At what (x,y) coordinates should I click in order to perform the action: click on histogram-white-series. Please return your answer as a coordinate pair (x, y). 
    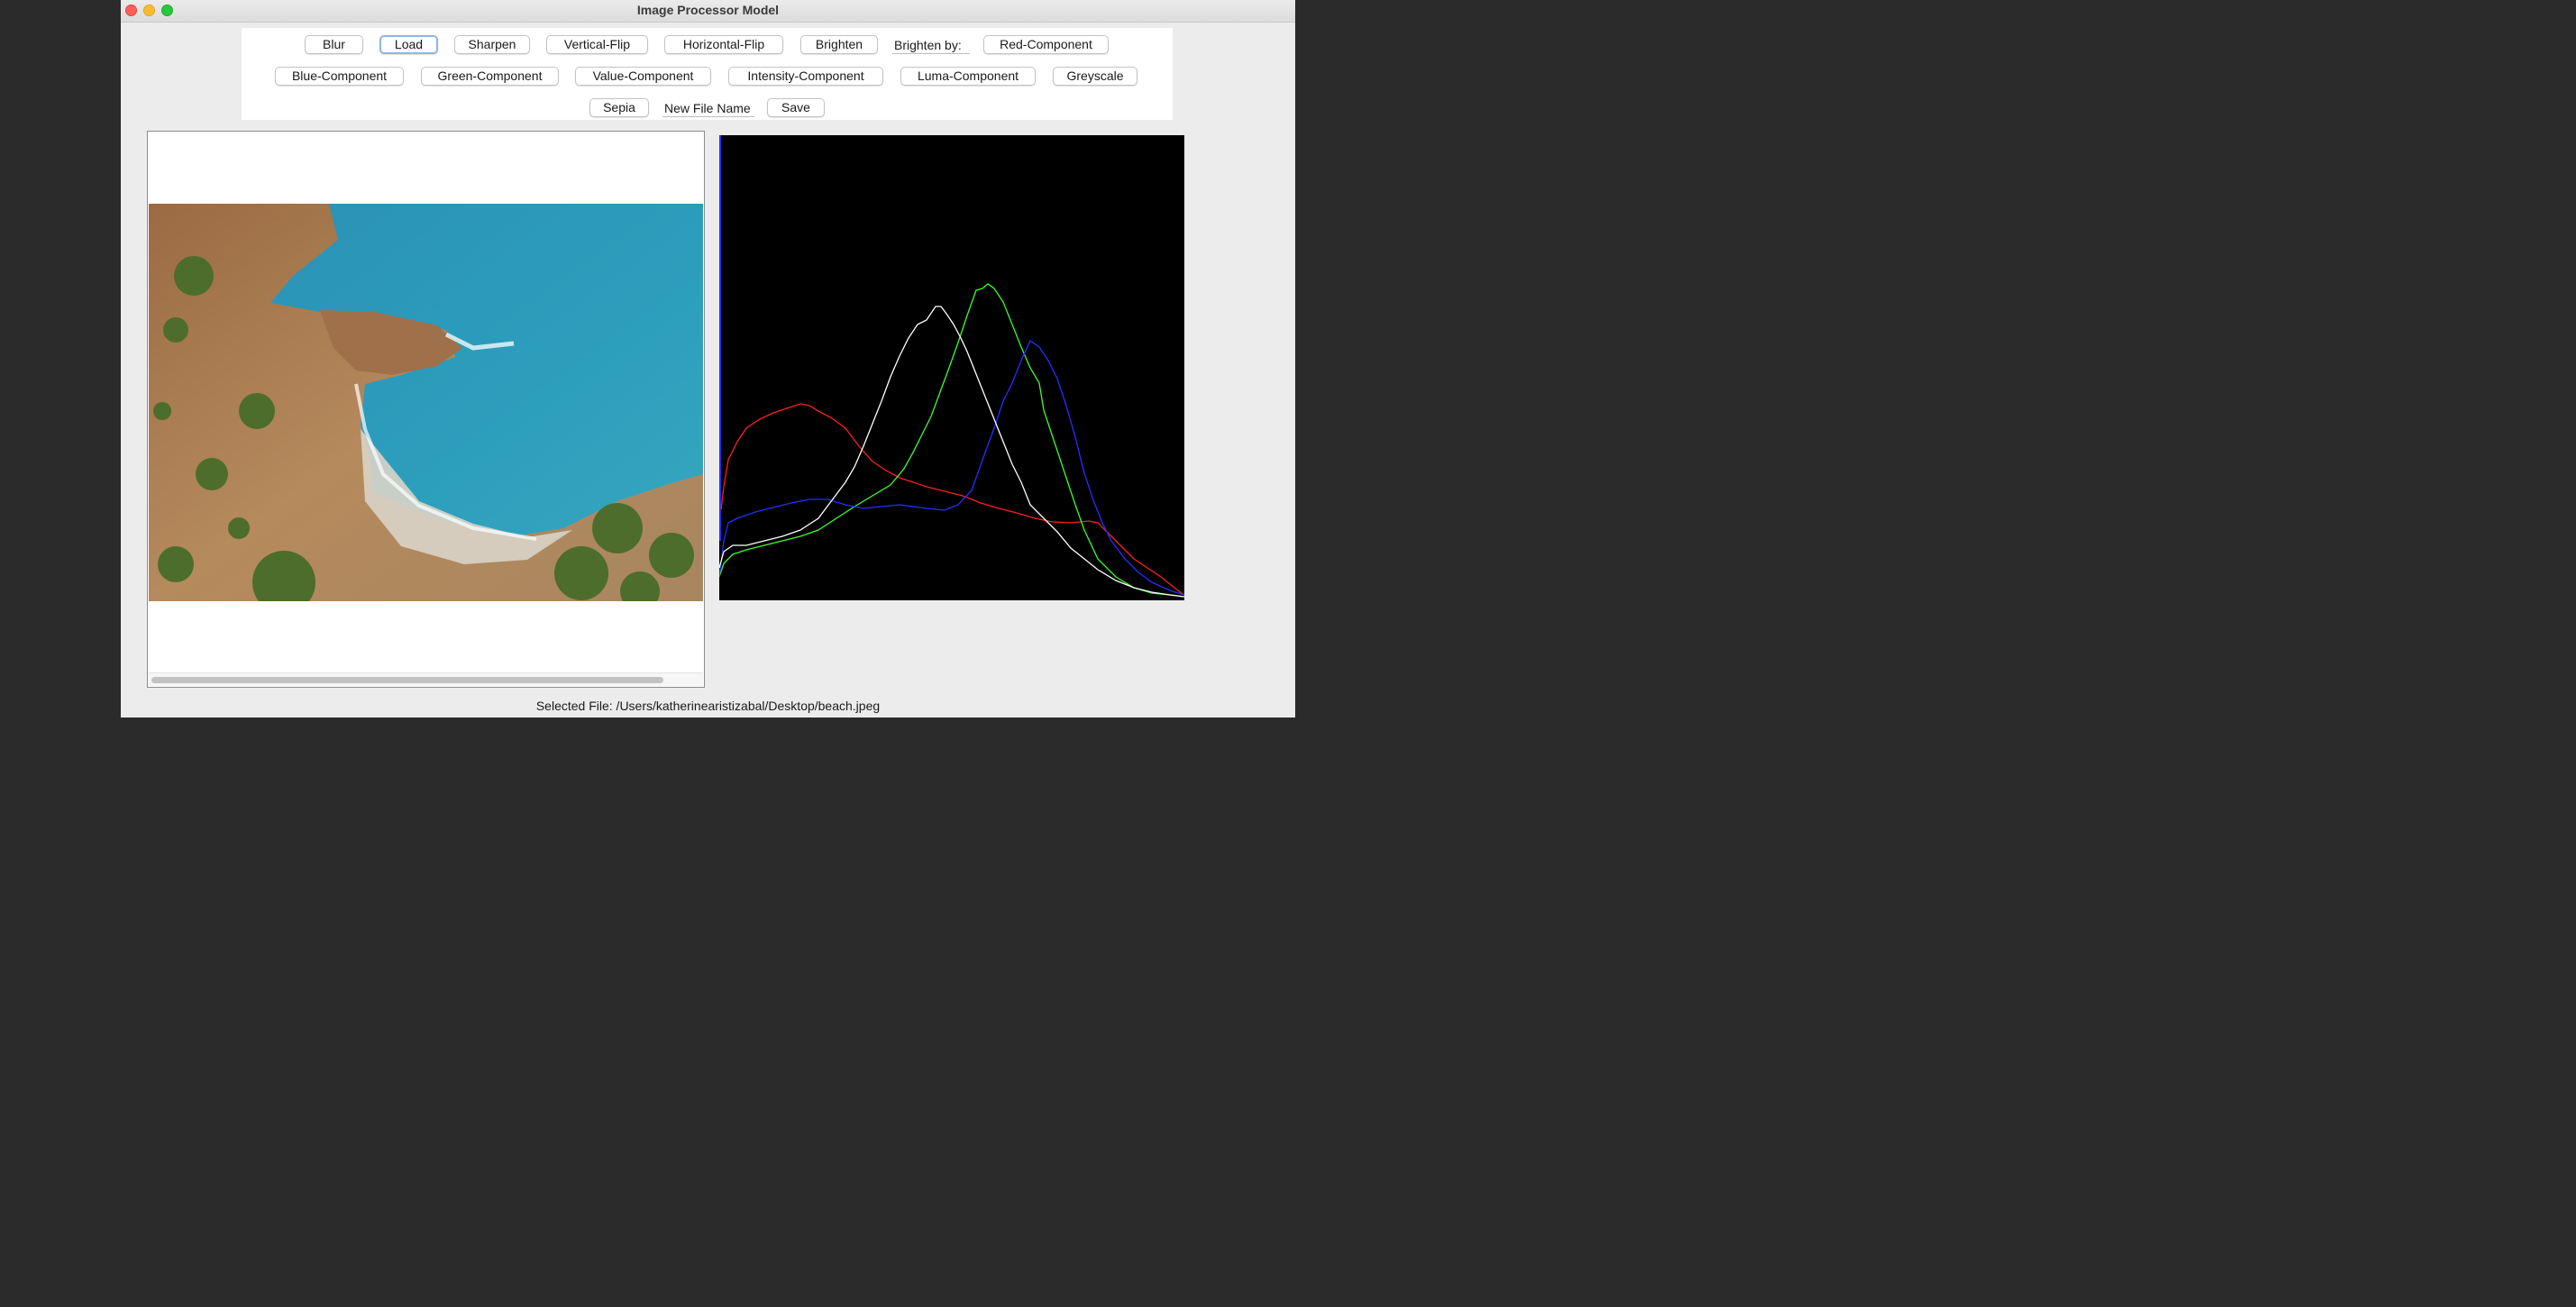
    Looking at the image, I should click on (951, 452).